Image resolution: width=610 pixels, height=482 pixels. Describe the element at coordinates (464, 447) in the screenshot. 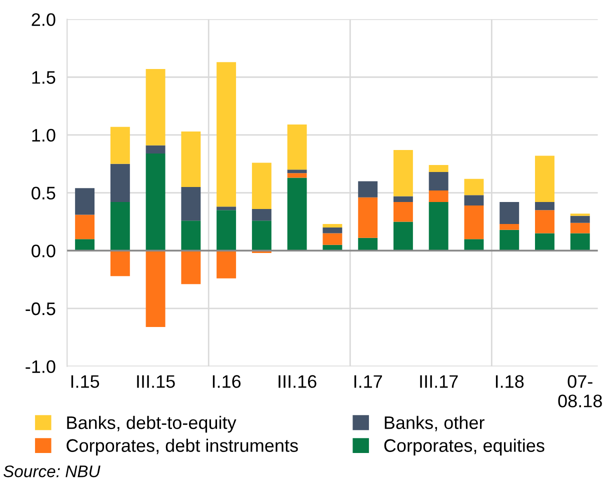

I see `legend-label: Corporates, equities` at that location.